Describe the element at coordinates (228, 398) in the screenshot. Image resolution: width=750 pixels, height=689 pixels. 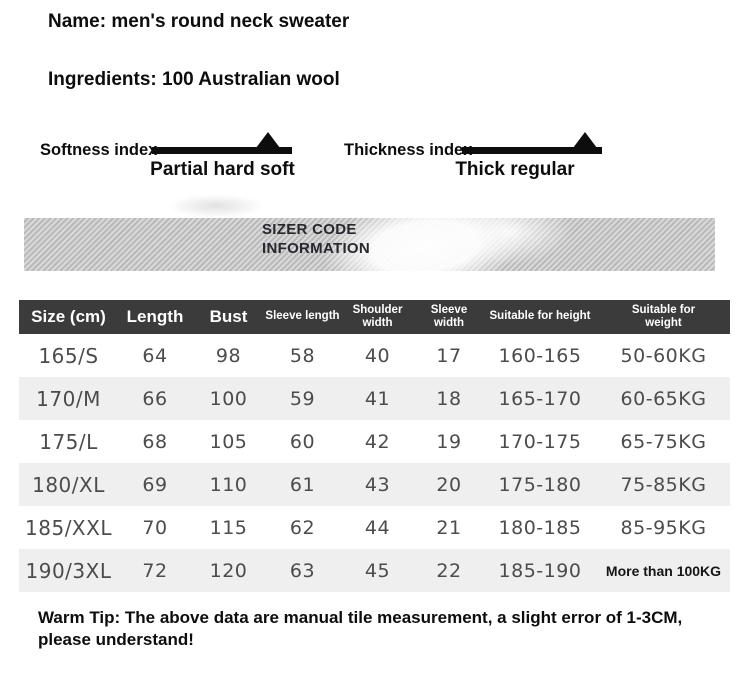
I see `table-cell: 100` at that location.